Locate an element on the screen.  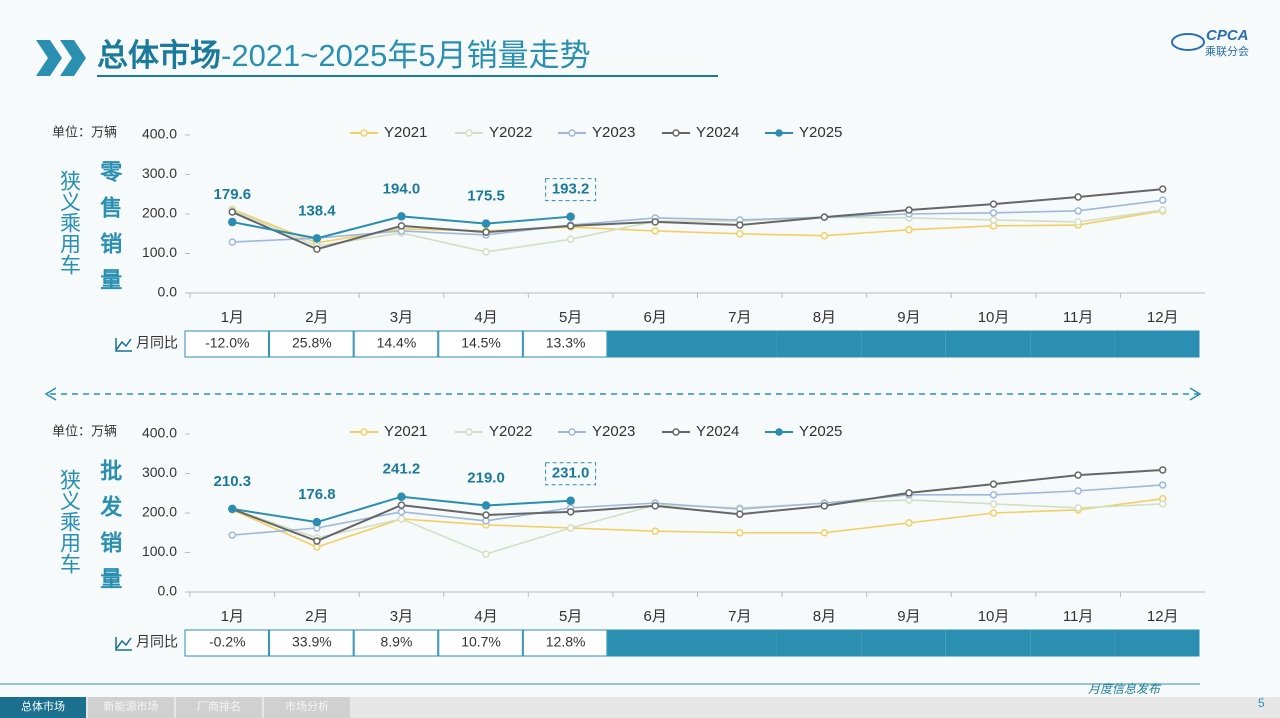
title-main: 总体市场 is located at coordinates (159, 55).